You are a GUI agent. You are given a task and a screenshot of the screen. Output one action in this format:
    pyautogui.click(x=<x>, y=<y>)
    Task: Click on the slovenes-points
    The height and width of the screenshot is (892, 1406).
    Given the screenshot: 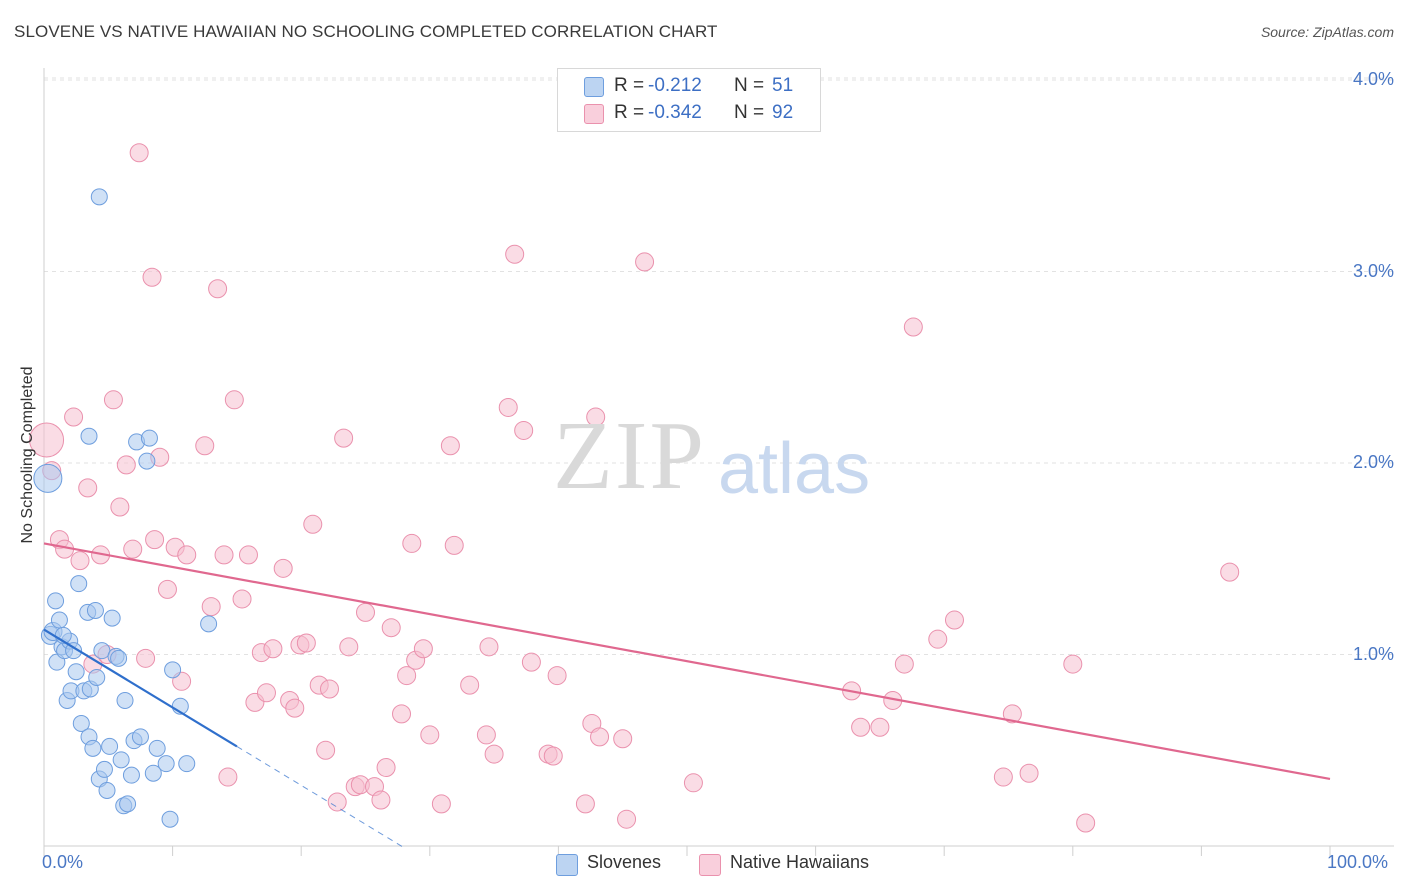 What is the action you would take?
    pyautogui.click(x=125, y=508)
    